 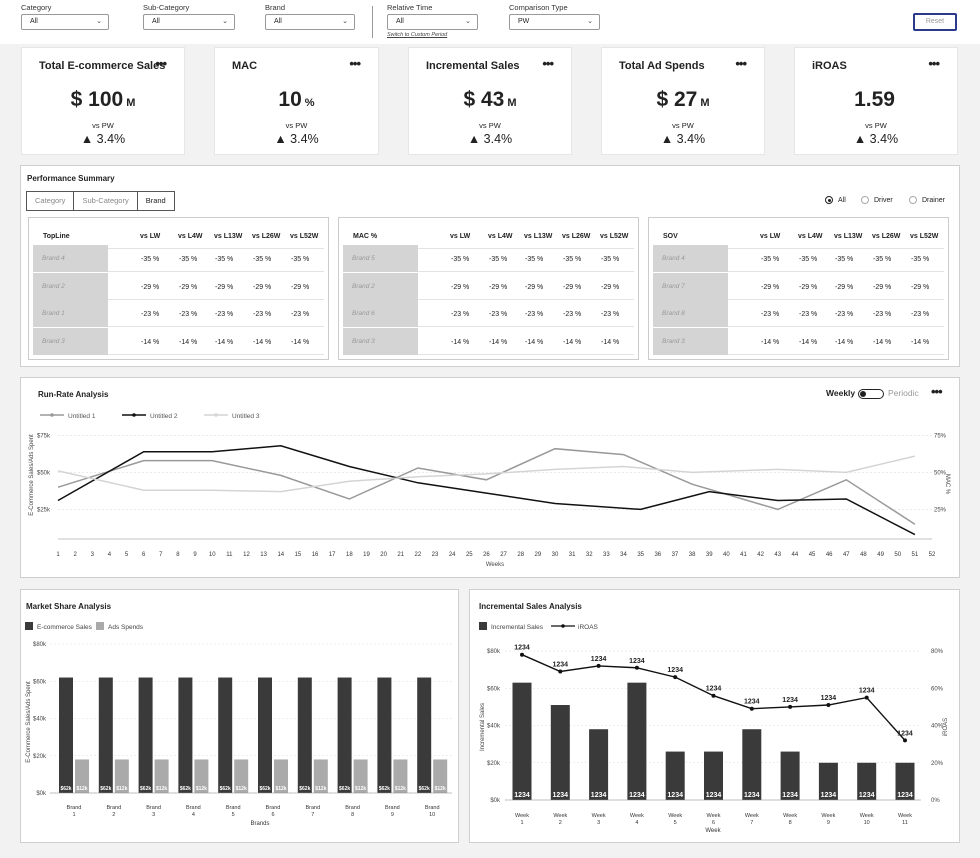 I want to click on iroas-point, so click(x=598, y=665).